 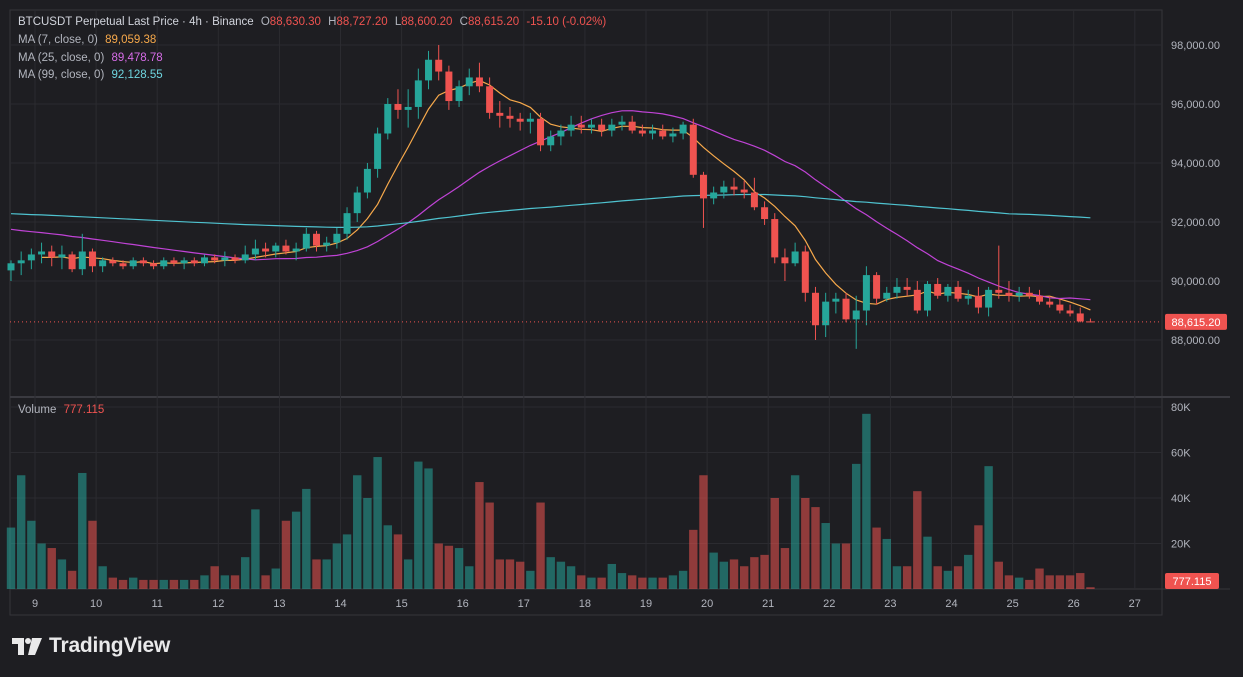 I want to click on volume-legend: Volume 777.115, so click(x=61, y=410).